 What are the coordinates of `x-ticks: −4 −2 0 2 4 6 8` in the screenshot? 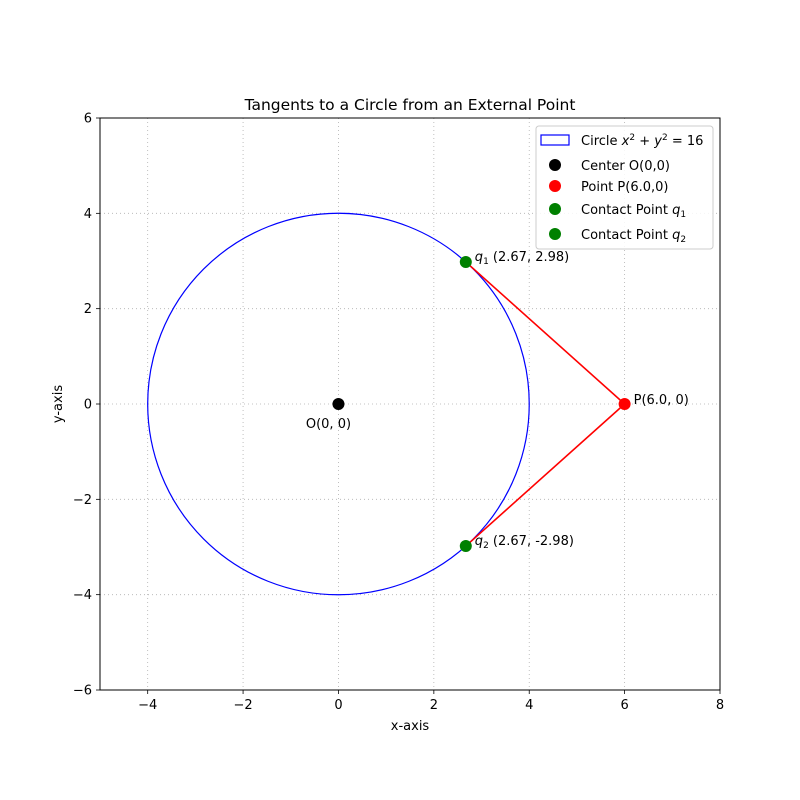 It's located at (431, 701).